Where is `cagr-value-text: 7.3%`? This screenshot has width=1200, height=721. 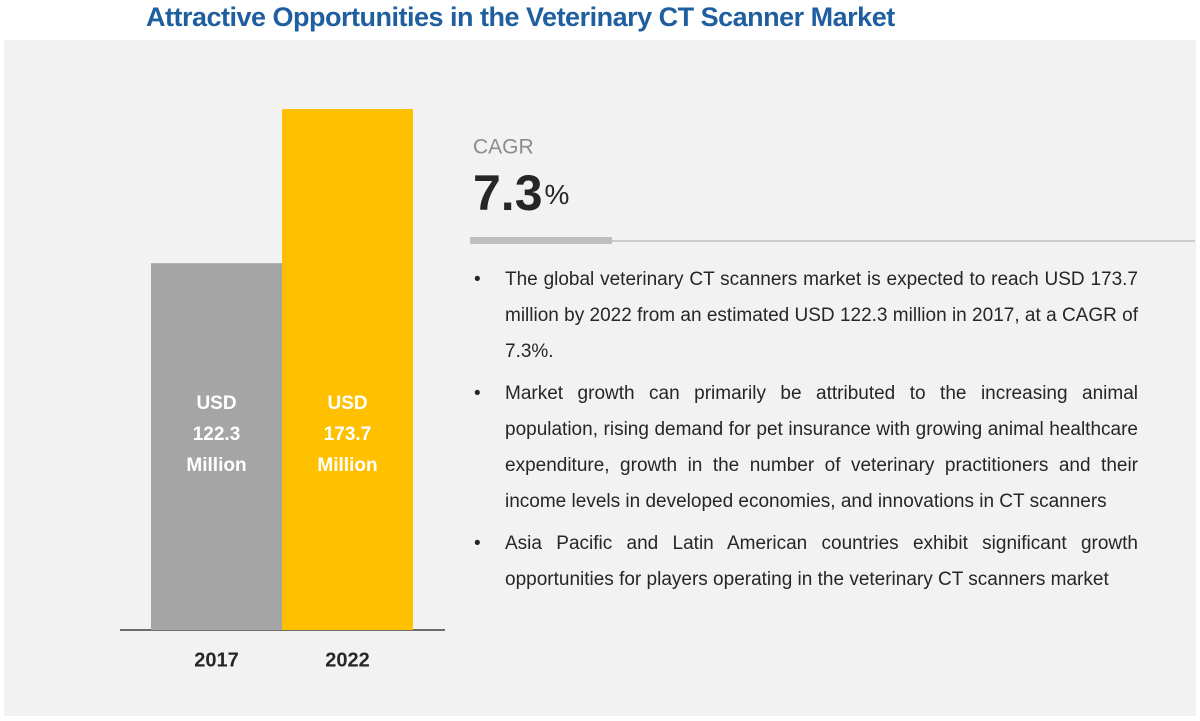 cagr-value-text: 7.3% is located at coordinates (521, 193).